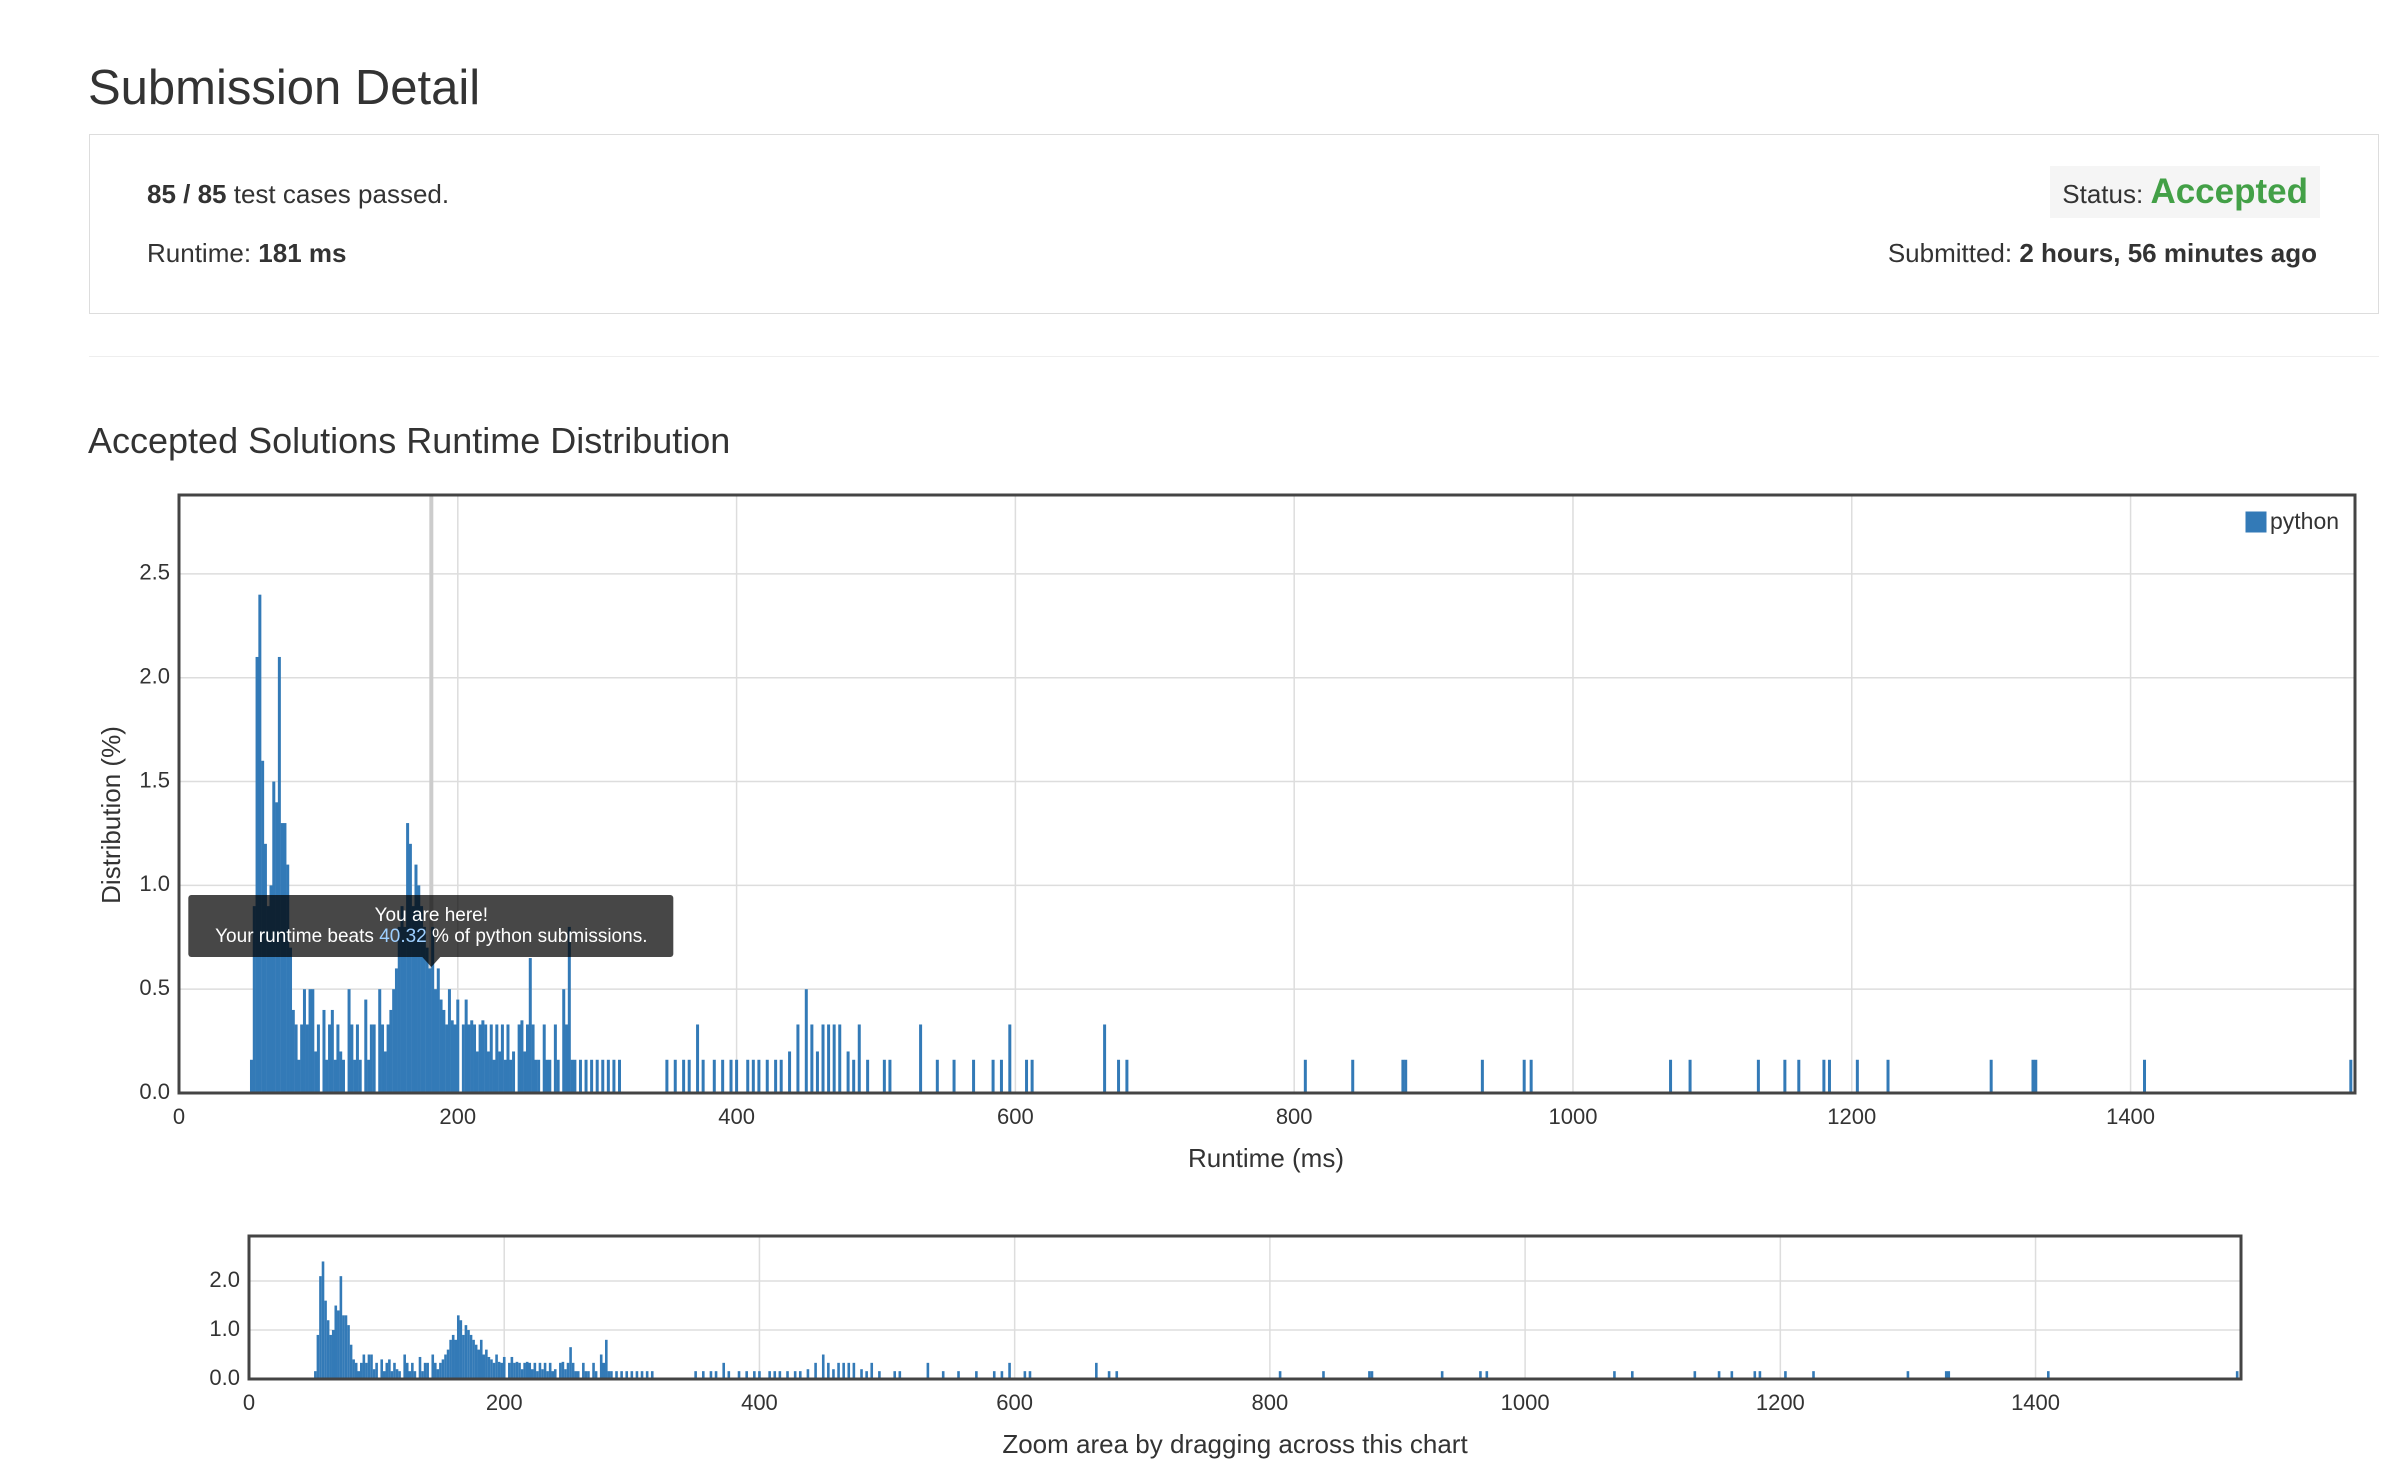 This screenshot has height=1478, width=2408. I want to click on runtime-value: 181 ms, so click(302, 253).